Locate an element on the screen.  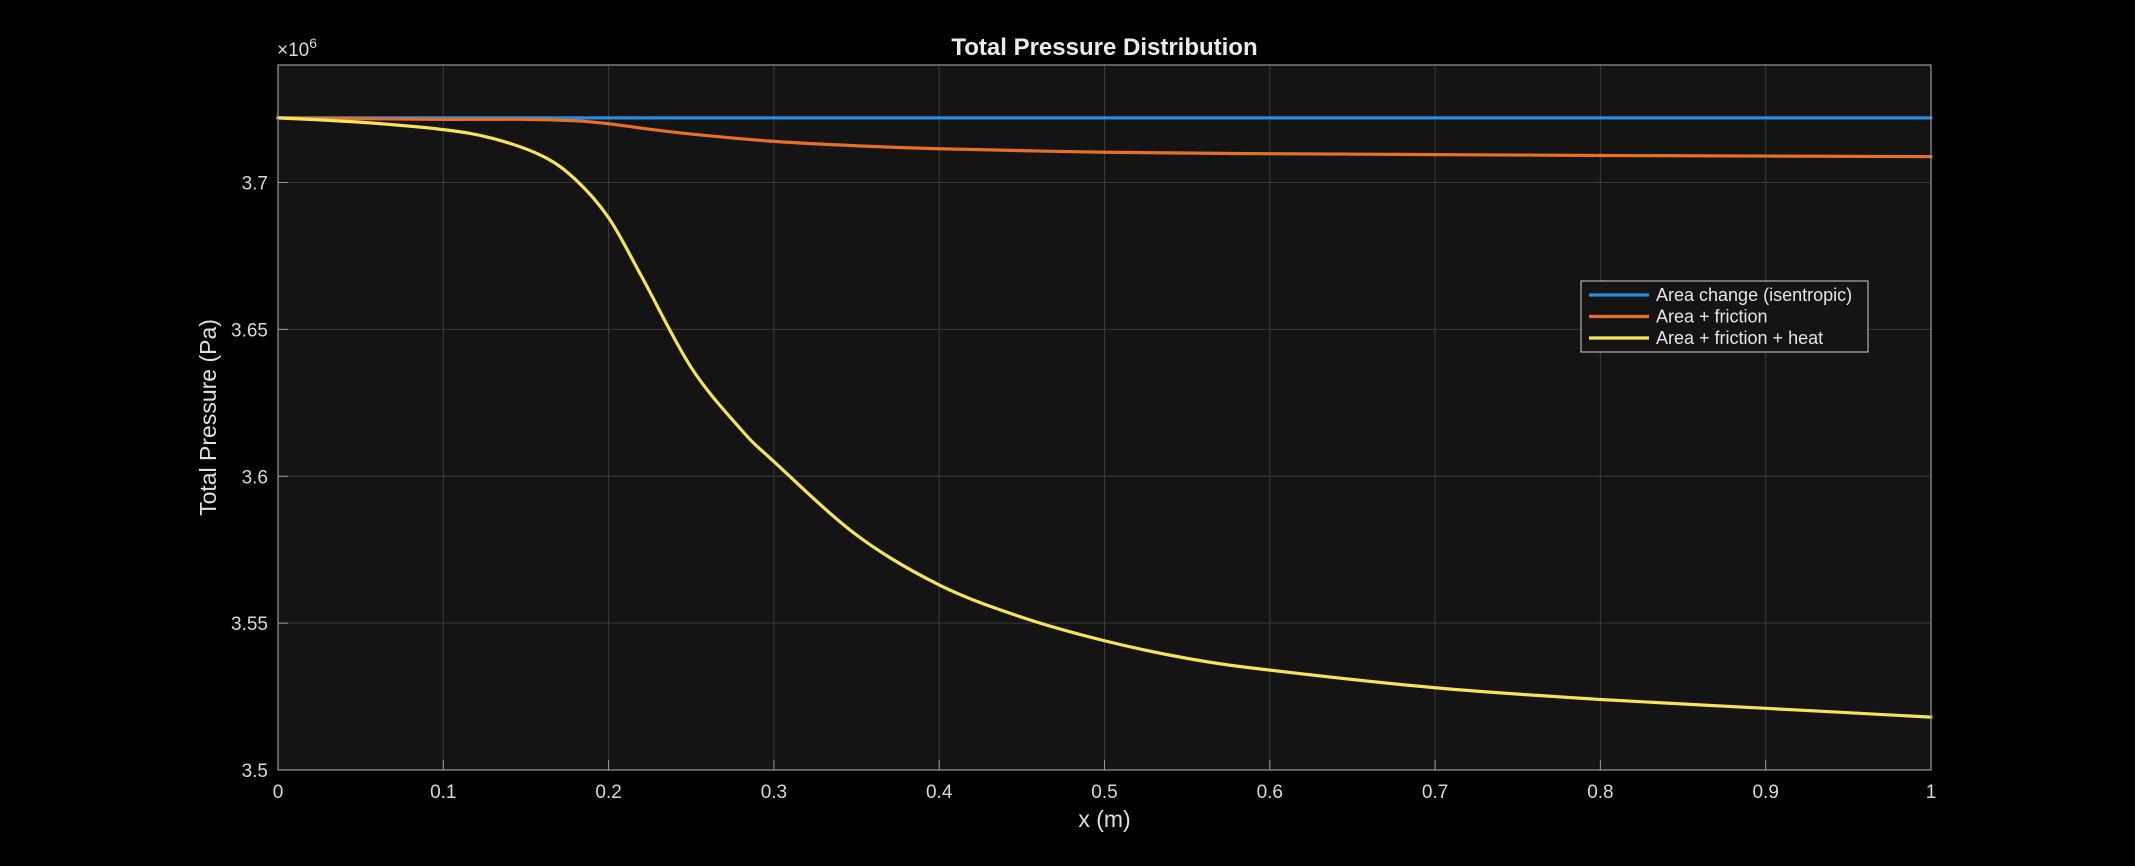
y-exponent-power: 6 is located at coordinates (313, 43).